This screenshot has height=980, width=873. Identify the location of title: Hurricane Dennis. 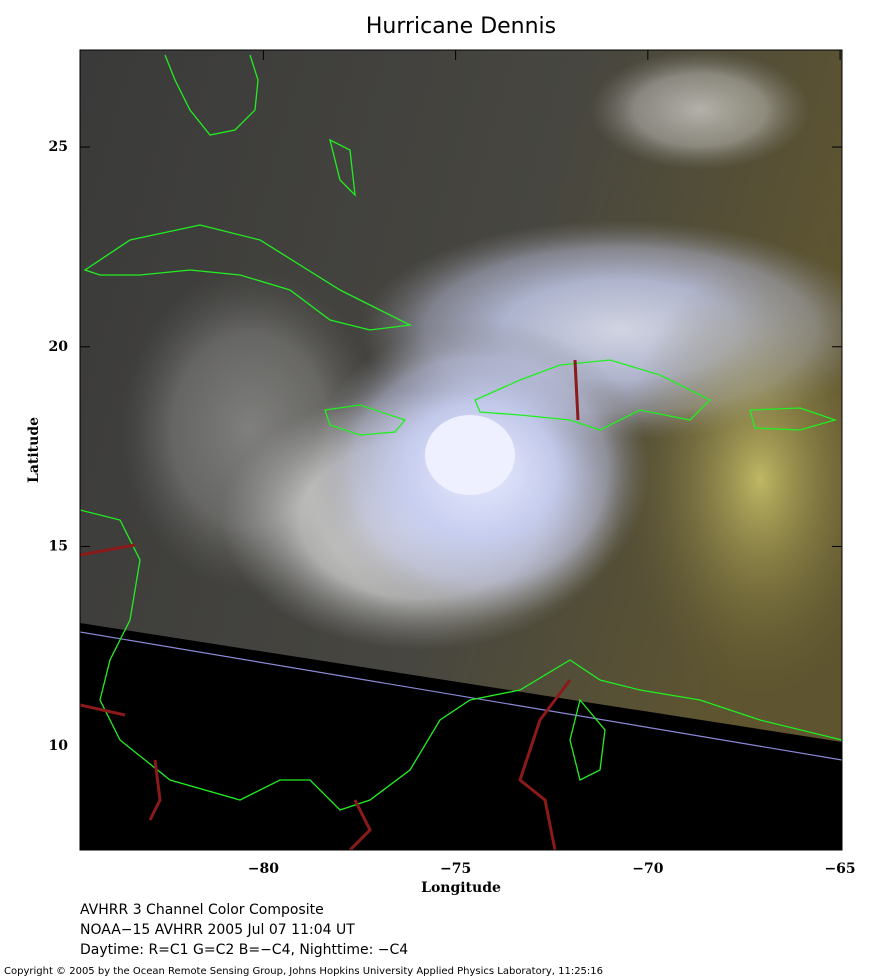
(461, 26).